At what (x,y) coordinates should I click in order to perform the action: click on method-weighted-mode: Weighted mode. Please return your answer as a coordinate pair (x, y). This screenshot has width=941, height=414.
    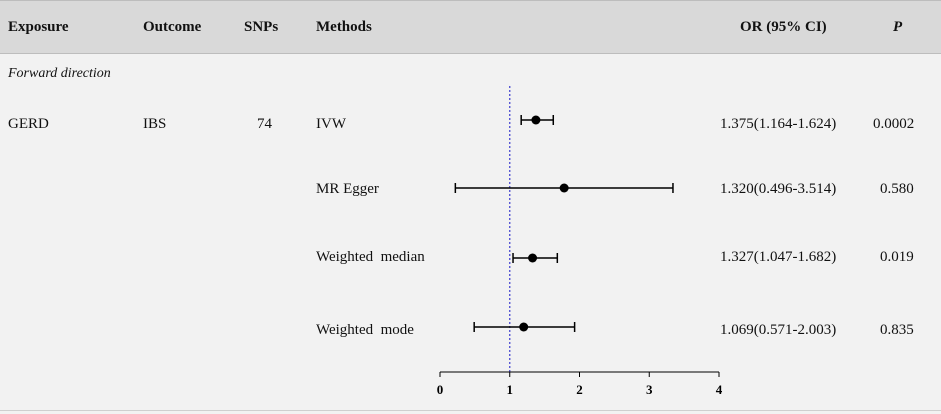
    Looking at the image, I should click on (365, 330).